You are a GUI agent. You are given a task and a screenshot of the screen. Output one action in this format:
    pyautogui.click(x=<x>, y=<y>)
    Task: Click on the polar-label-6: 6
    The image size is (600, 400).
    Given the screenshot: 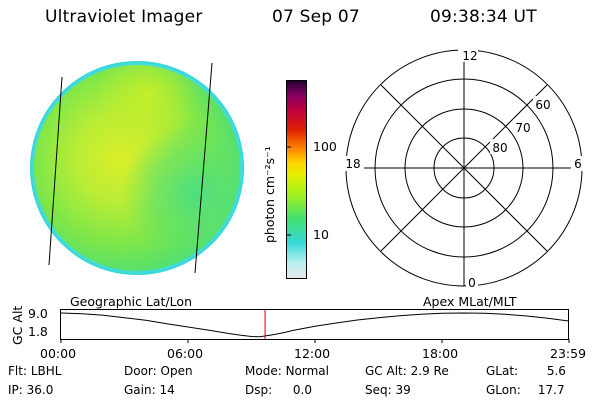 What is the action you would take?
    pyautogui.click(x=578, y=164)
    